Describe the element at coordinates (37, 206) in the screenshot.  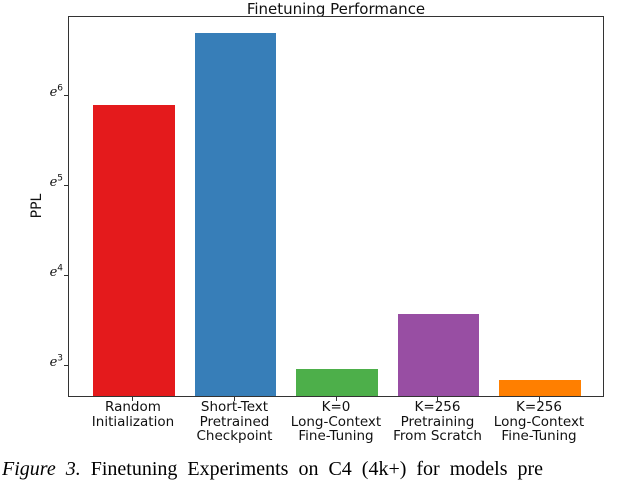
I see `y-axis-label: PPL` at that location.